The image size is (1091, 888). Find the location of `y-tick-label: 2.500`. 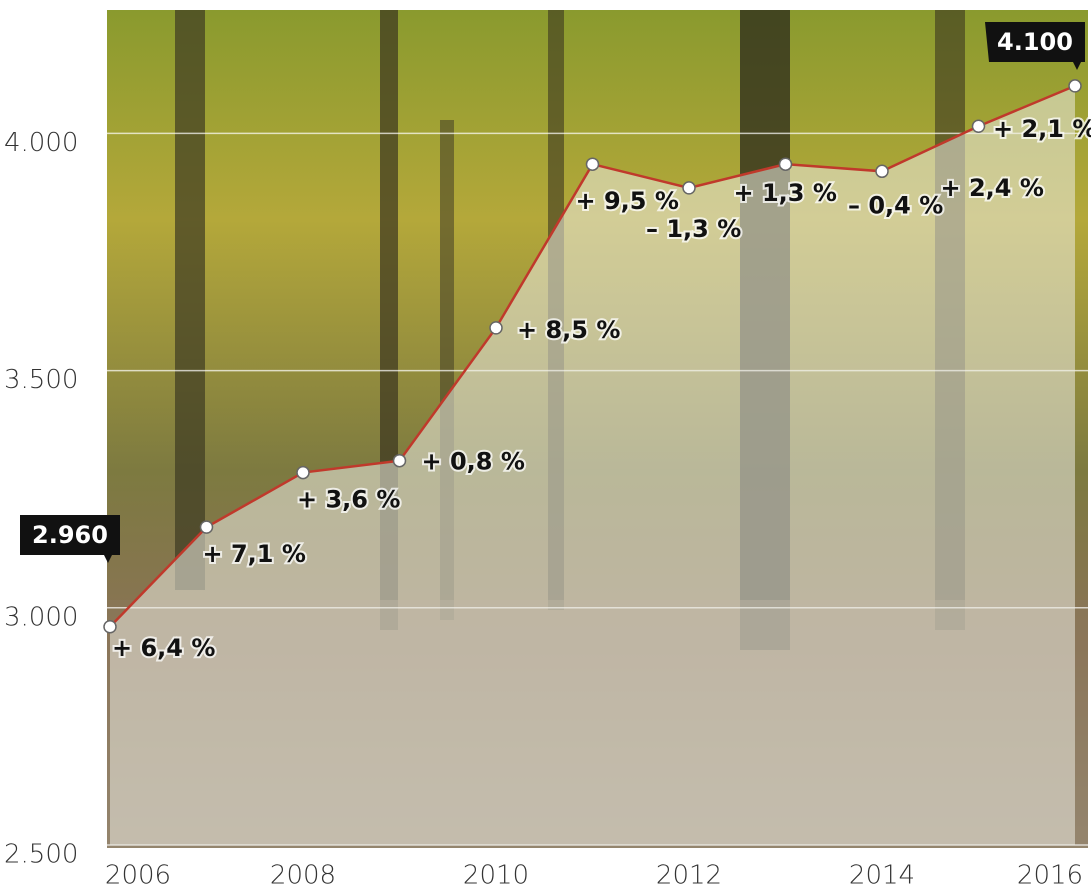

y-tick-label: 2.500 is located at coordinates (41, 855).